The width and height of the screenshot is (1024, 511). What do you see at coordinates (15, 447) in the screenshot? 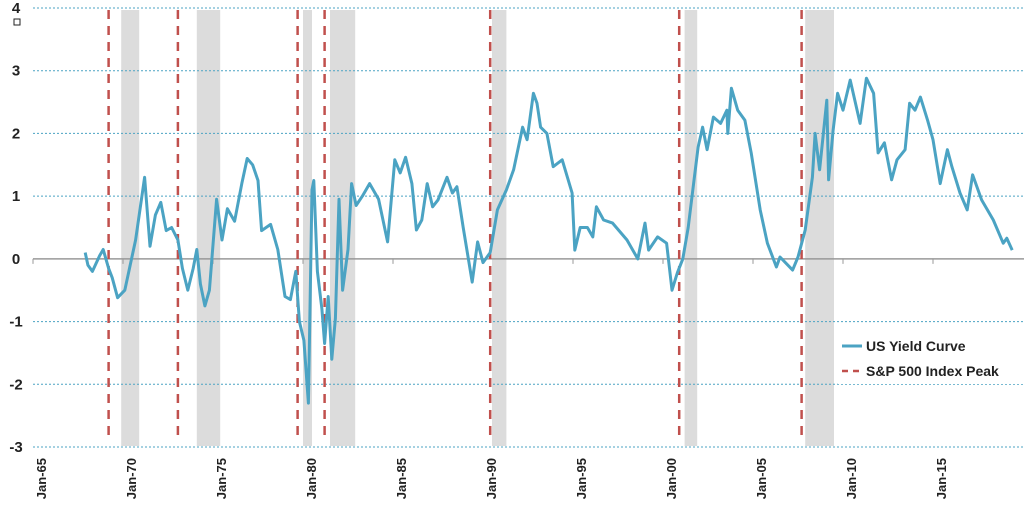
I see `y-tick-label: -3` at bounding box center [15, 447].